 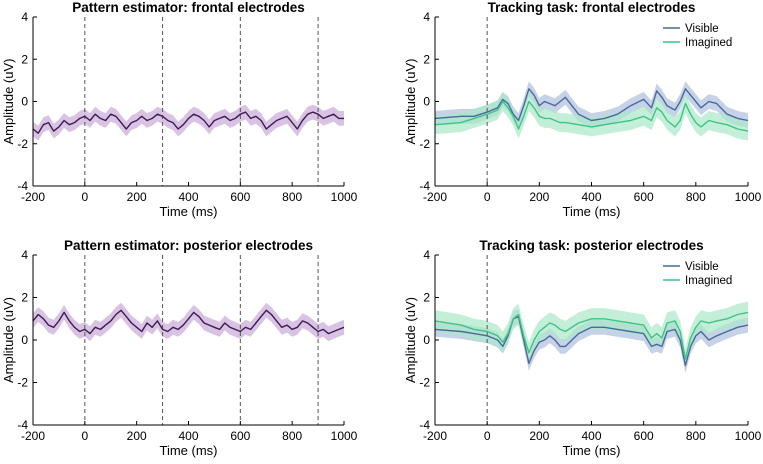 What do you see at coordinates (592, 7) in the screenshot?
I see `chart-title: Tracking task: frontal electrodes` at bounding box center [592, 7].